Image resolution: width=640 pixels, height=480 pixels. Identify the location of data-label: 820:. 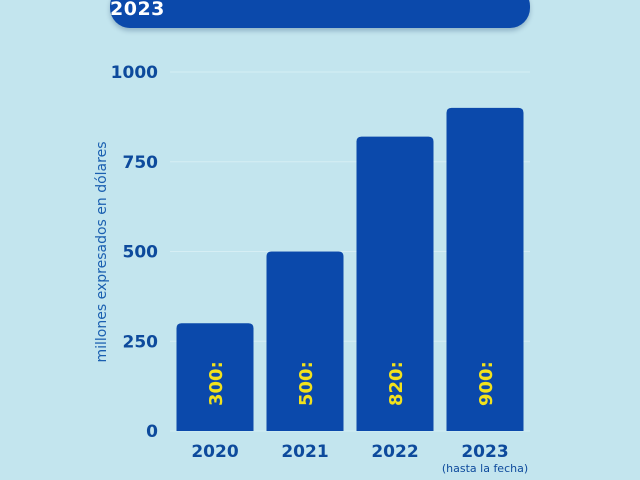
(396, 383).